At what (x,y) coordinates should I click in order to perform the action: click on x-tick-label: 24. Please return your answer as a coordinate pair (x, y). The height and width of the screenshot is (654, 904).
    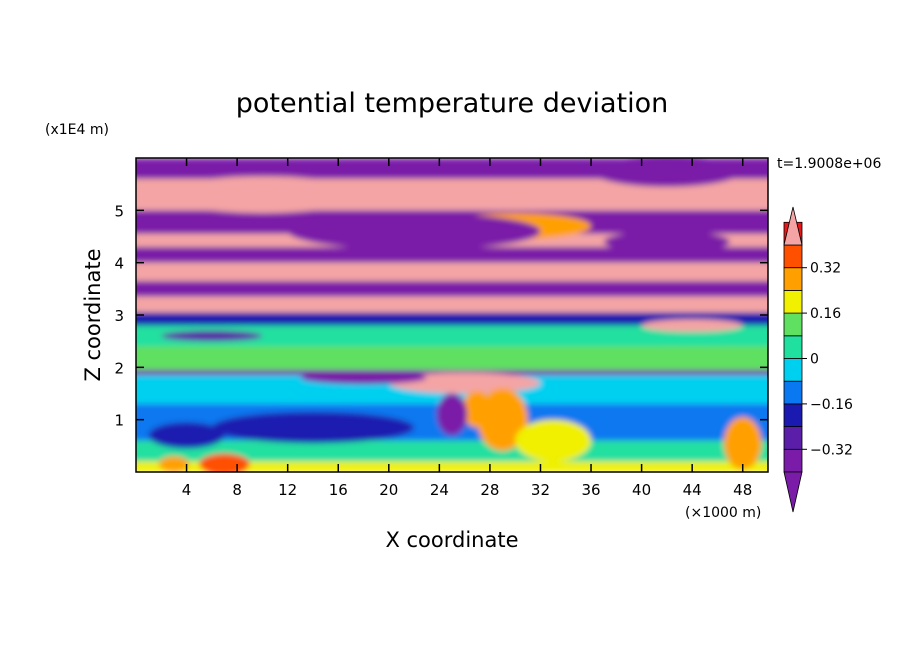
    Looking at the image, I should click on (439, 490).